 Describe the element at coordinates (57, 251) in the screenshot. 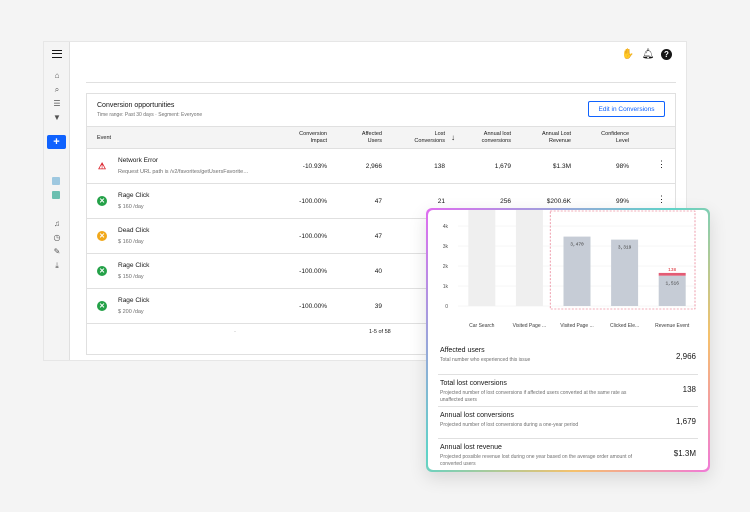

I see `notes-icon: ✎` at that location.